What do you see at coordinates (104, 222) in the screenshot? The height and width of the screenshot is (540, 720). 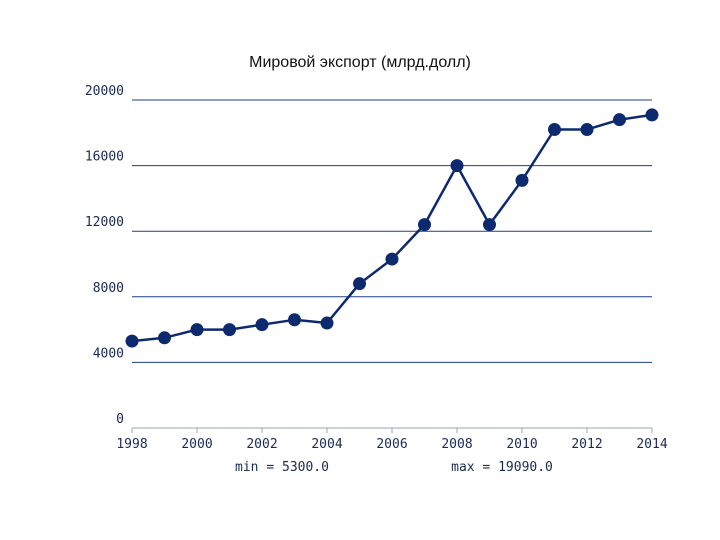 I see `y-tick-label: 12000` at bounding box center [104, 222].